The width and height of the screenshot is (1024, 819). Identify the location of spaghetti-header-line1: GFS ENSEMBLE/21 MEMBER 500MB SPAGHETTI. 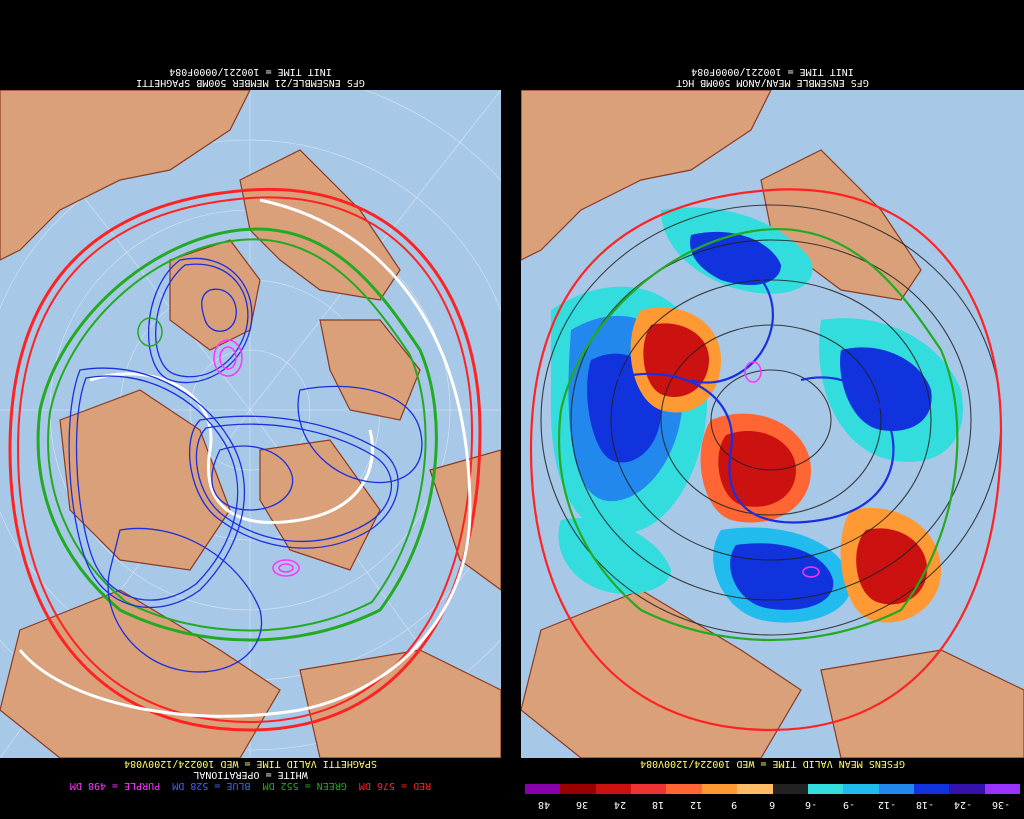
(250, 82).